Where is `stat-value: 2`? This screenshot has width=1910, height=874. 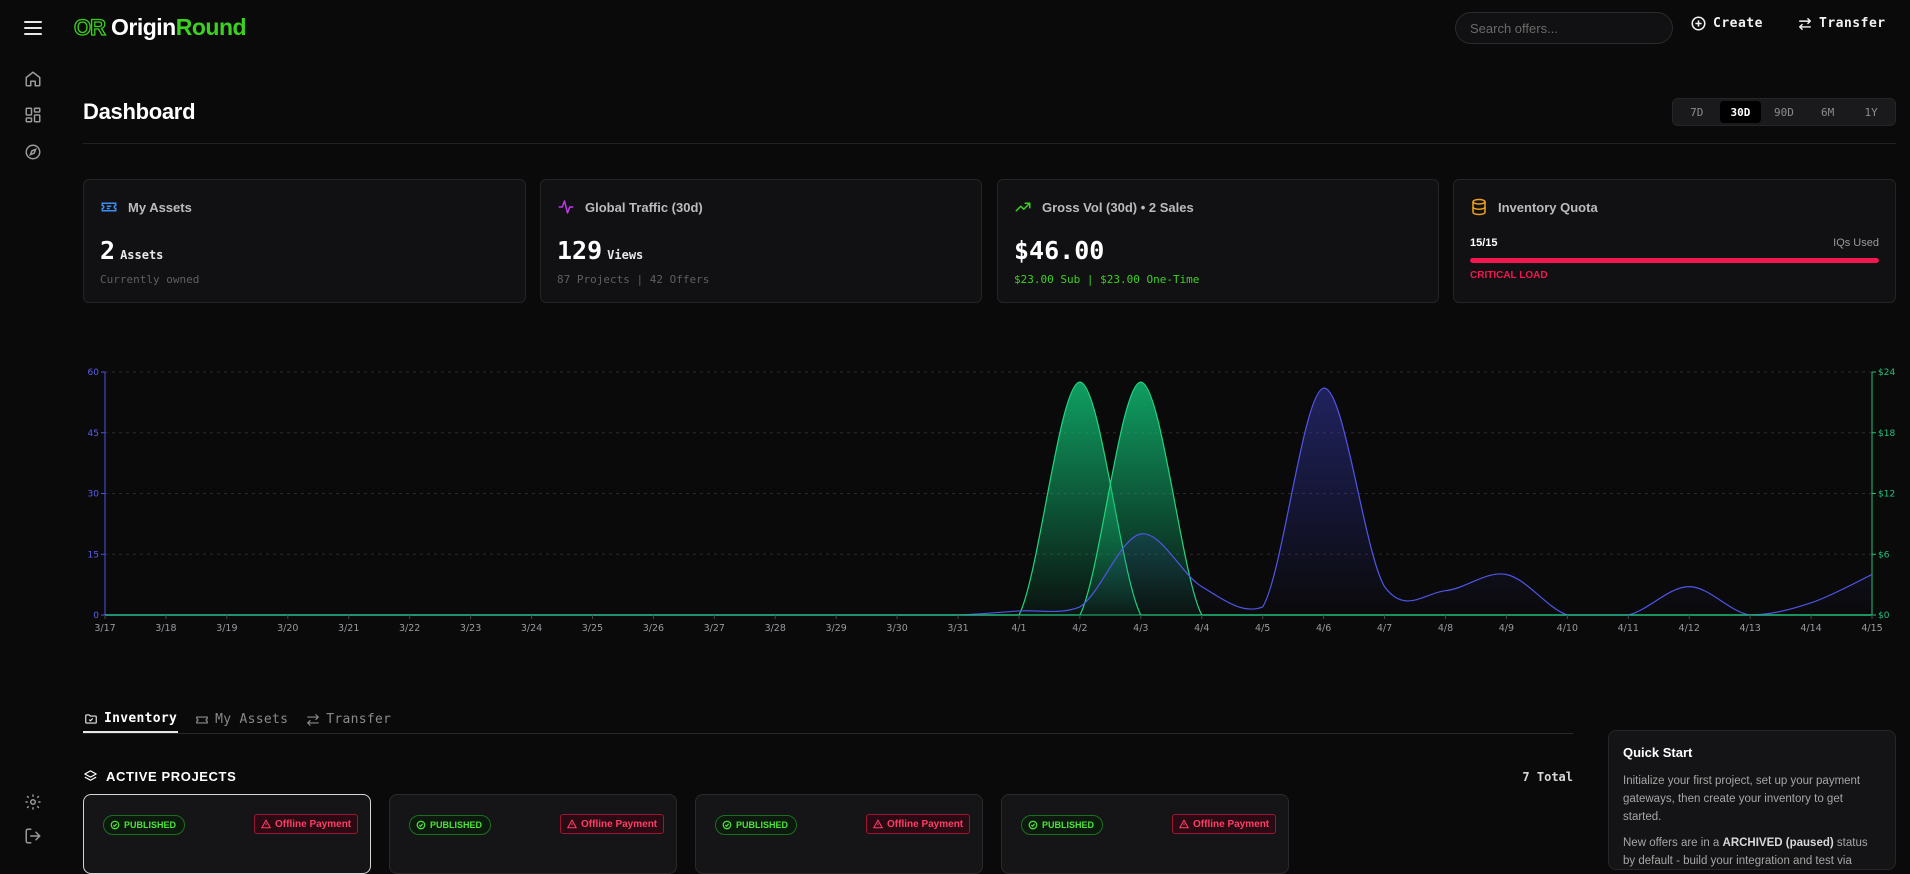 stat-value: 2 is located at coordinates (108, 250).